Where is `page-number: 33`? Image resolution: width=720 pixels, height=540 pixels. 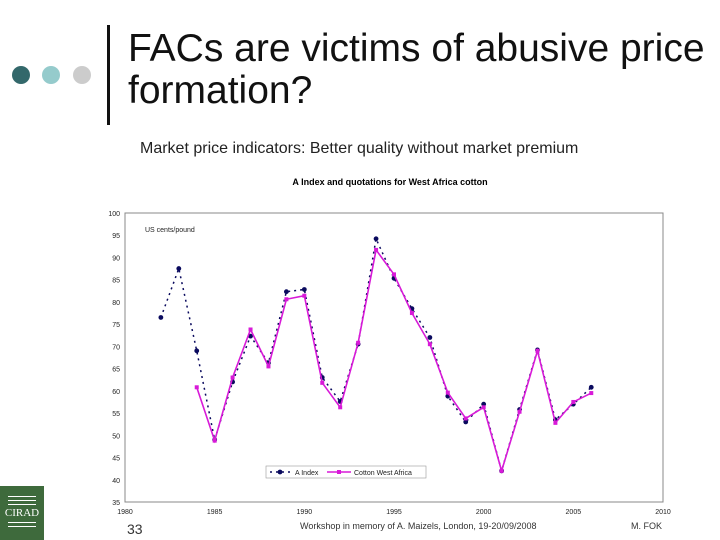 page-number: 33 is located at coordinates (135, 529).